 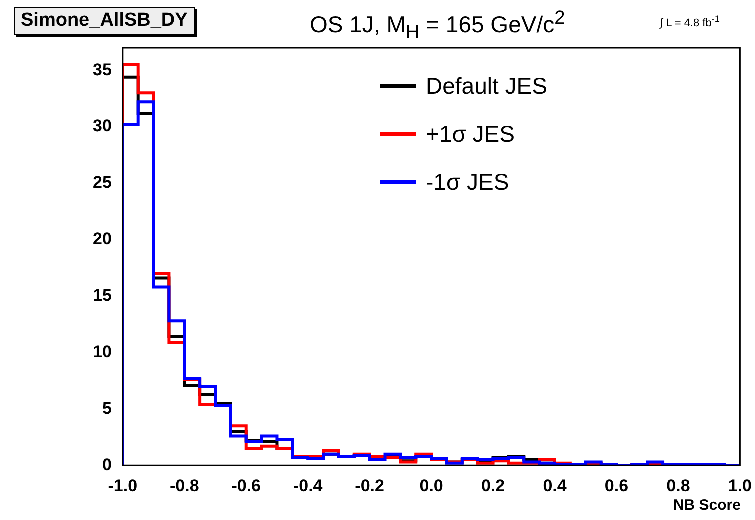 I want to click on chart-title: OS 1J, M$_{H}$ = 165 GeV/c$^{2}$, so click(x=438, y=26).